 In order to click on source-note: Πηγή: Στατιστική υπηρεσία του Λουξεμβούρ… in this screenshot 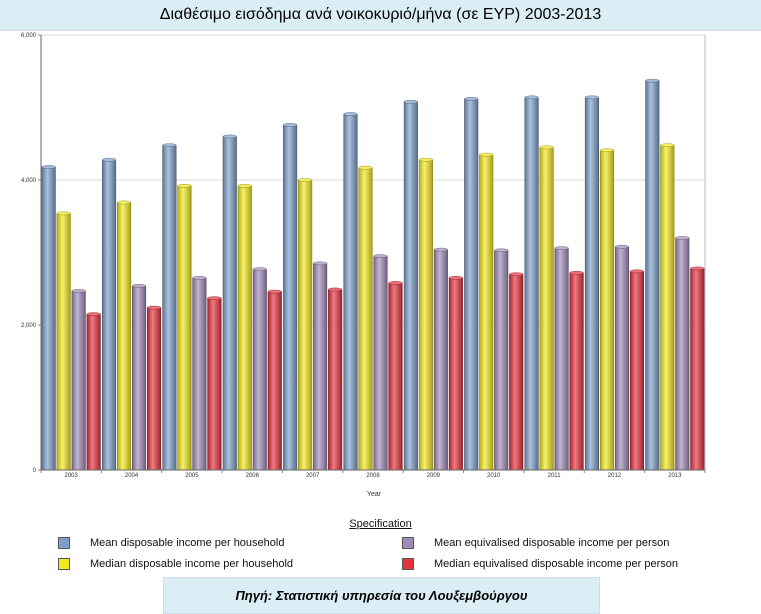, I will do `click(381, 595)`.